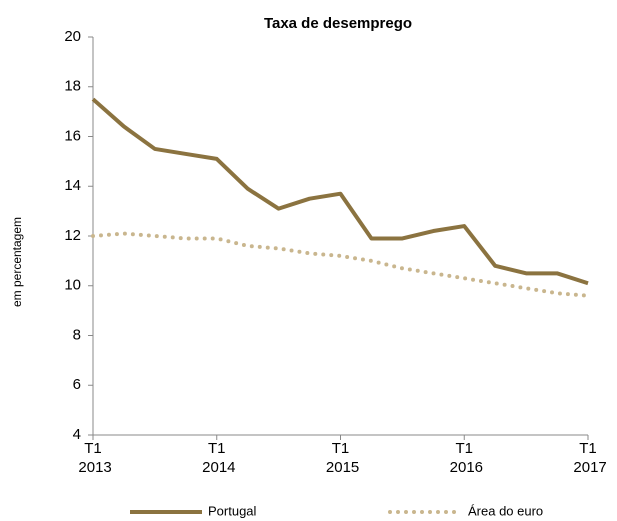  Describe the element at coordinates (17, 262) in the screenshot. I see `y-axis-label: em percentagem` at that location.